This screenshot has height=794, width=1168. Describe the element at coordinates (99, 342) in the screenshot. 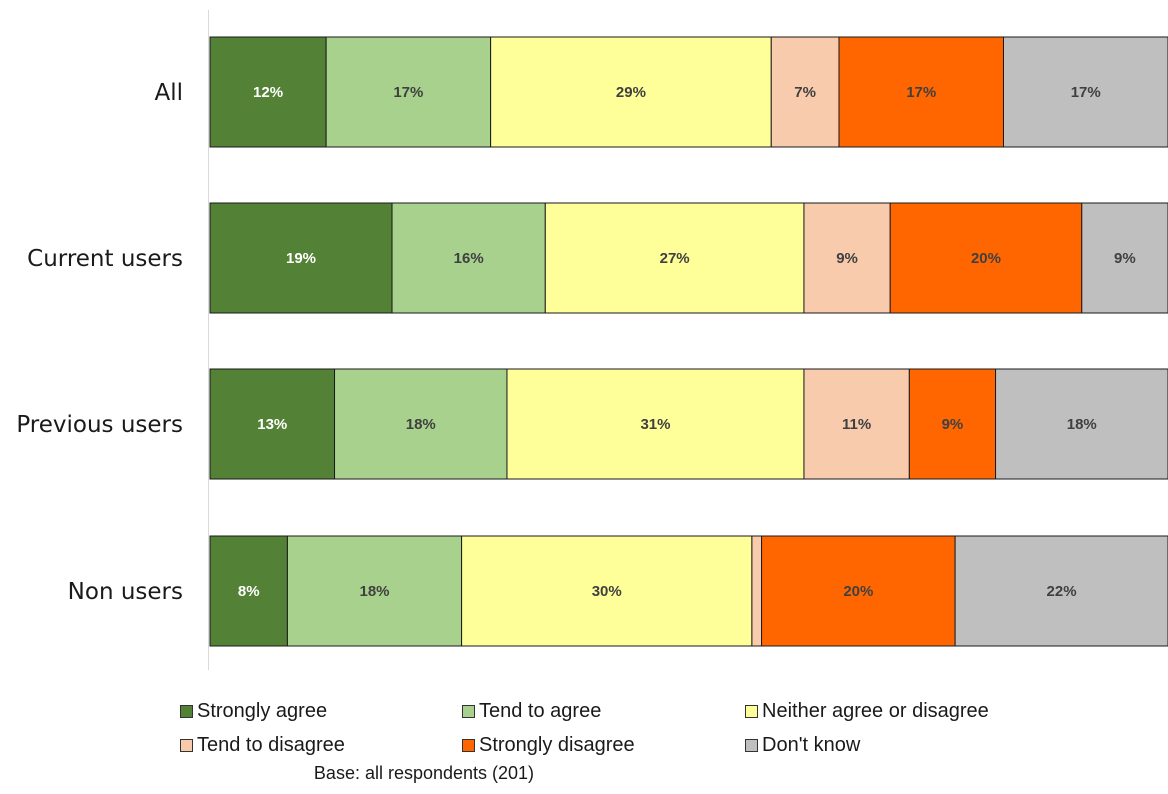

I see `category-labels: All Current users Previous users Non users` at that location.